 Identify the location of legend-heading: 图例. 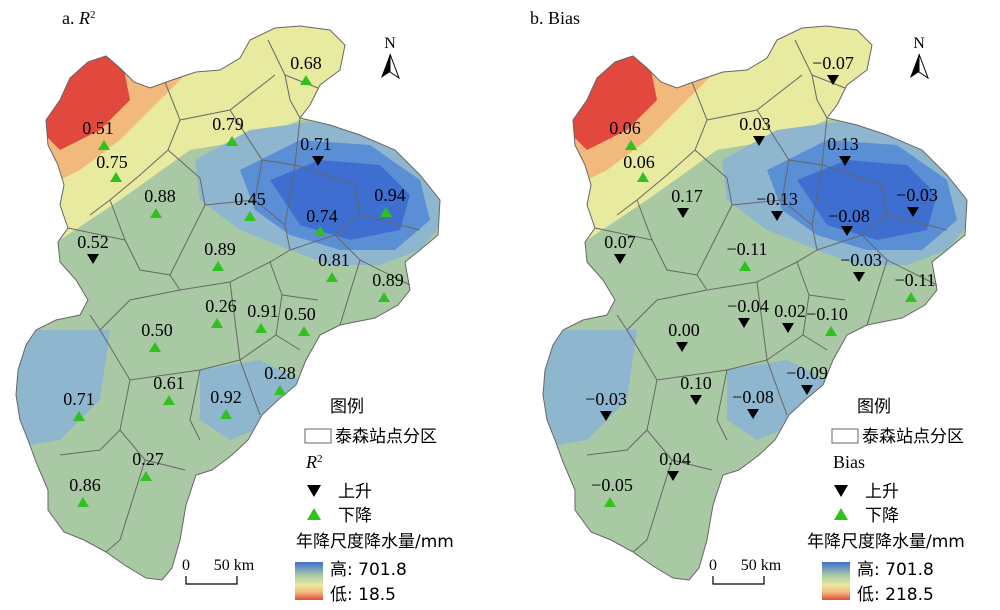
(347, 407).